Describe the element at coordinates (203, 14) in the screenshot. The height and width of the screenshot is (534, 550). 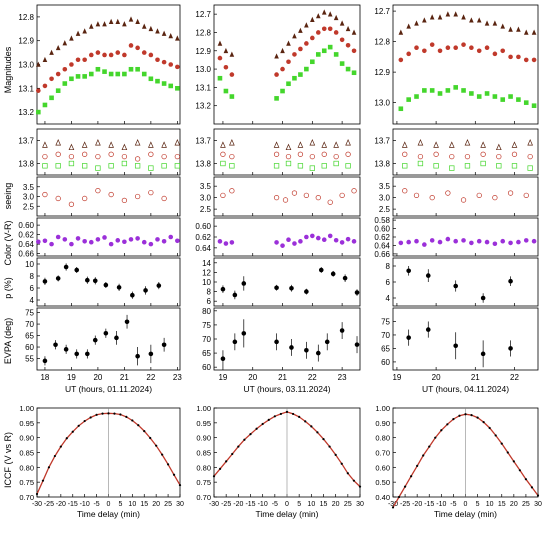
I see `y-tick-label: 12.7` at that location.